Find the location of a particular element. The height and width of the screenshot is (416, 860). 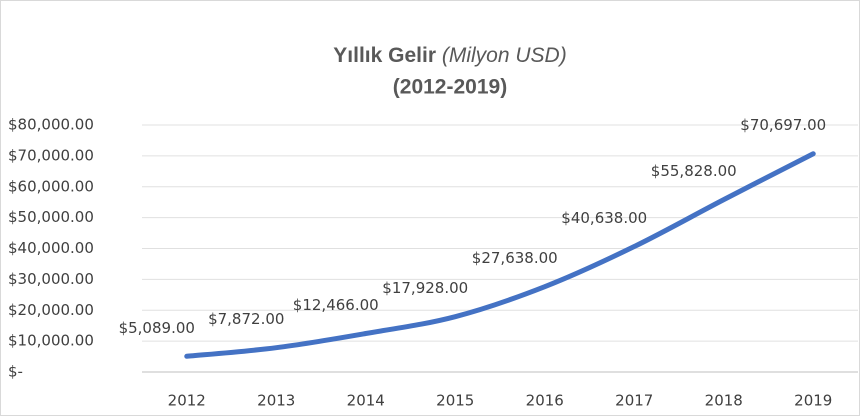

x-tick-label: 2012 is located at coordinates (187, 401).